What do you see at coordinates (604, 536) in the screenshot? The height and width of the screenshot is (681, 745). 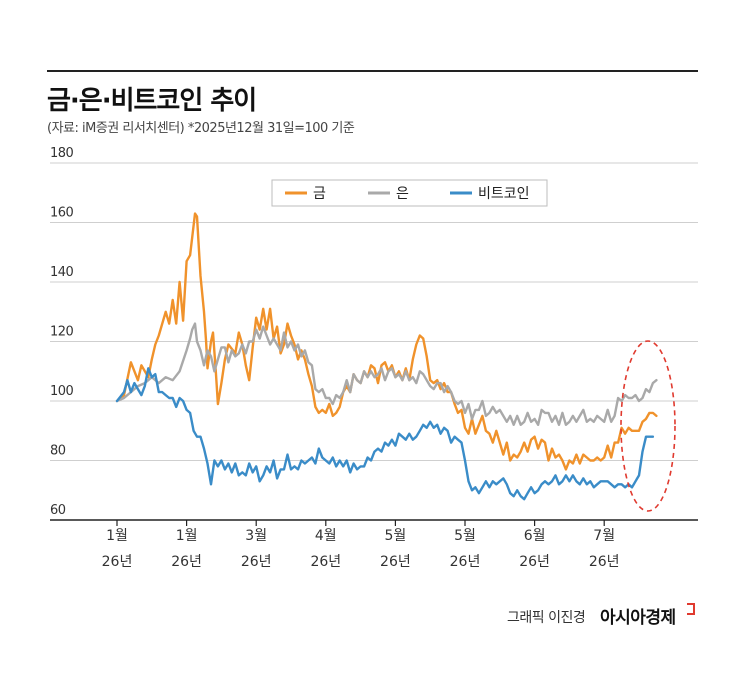 I see `x-tick-month-7: 7월` at bounding box center [604, 536].